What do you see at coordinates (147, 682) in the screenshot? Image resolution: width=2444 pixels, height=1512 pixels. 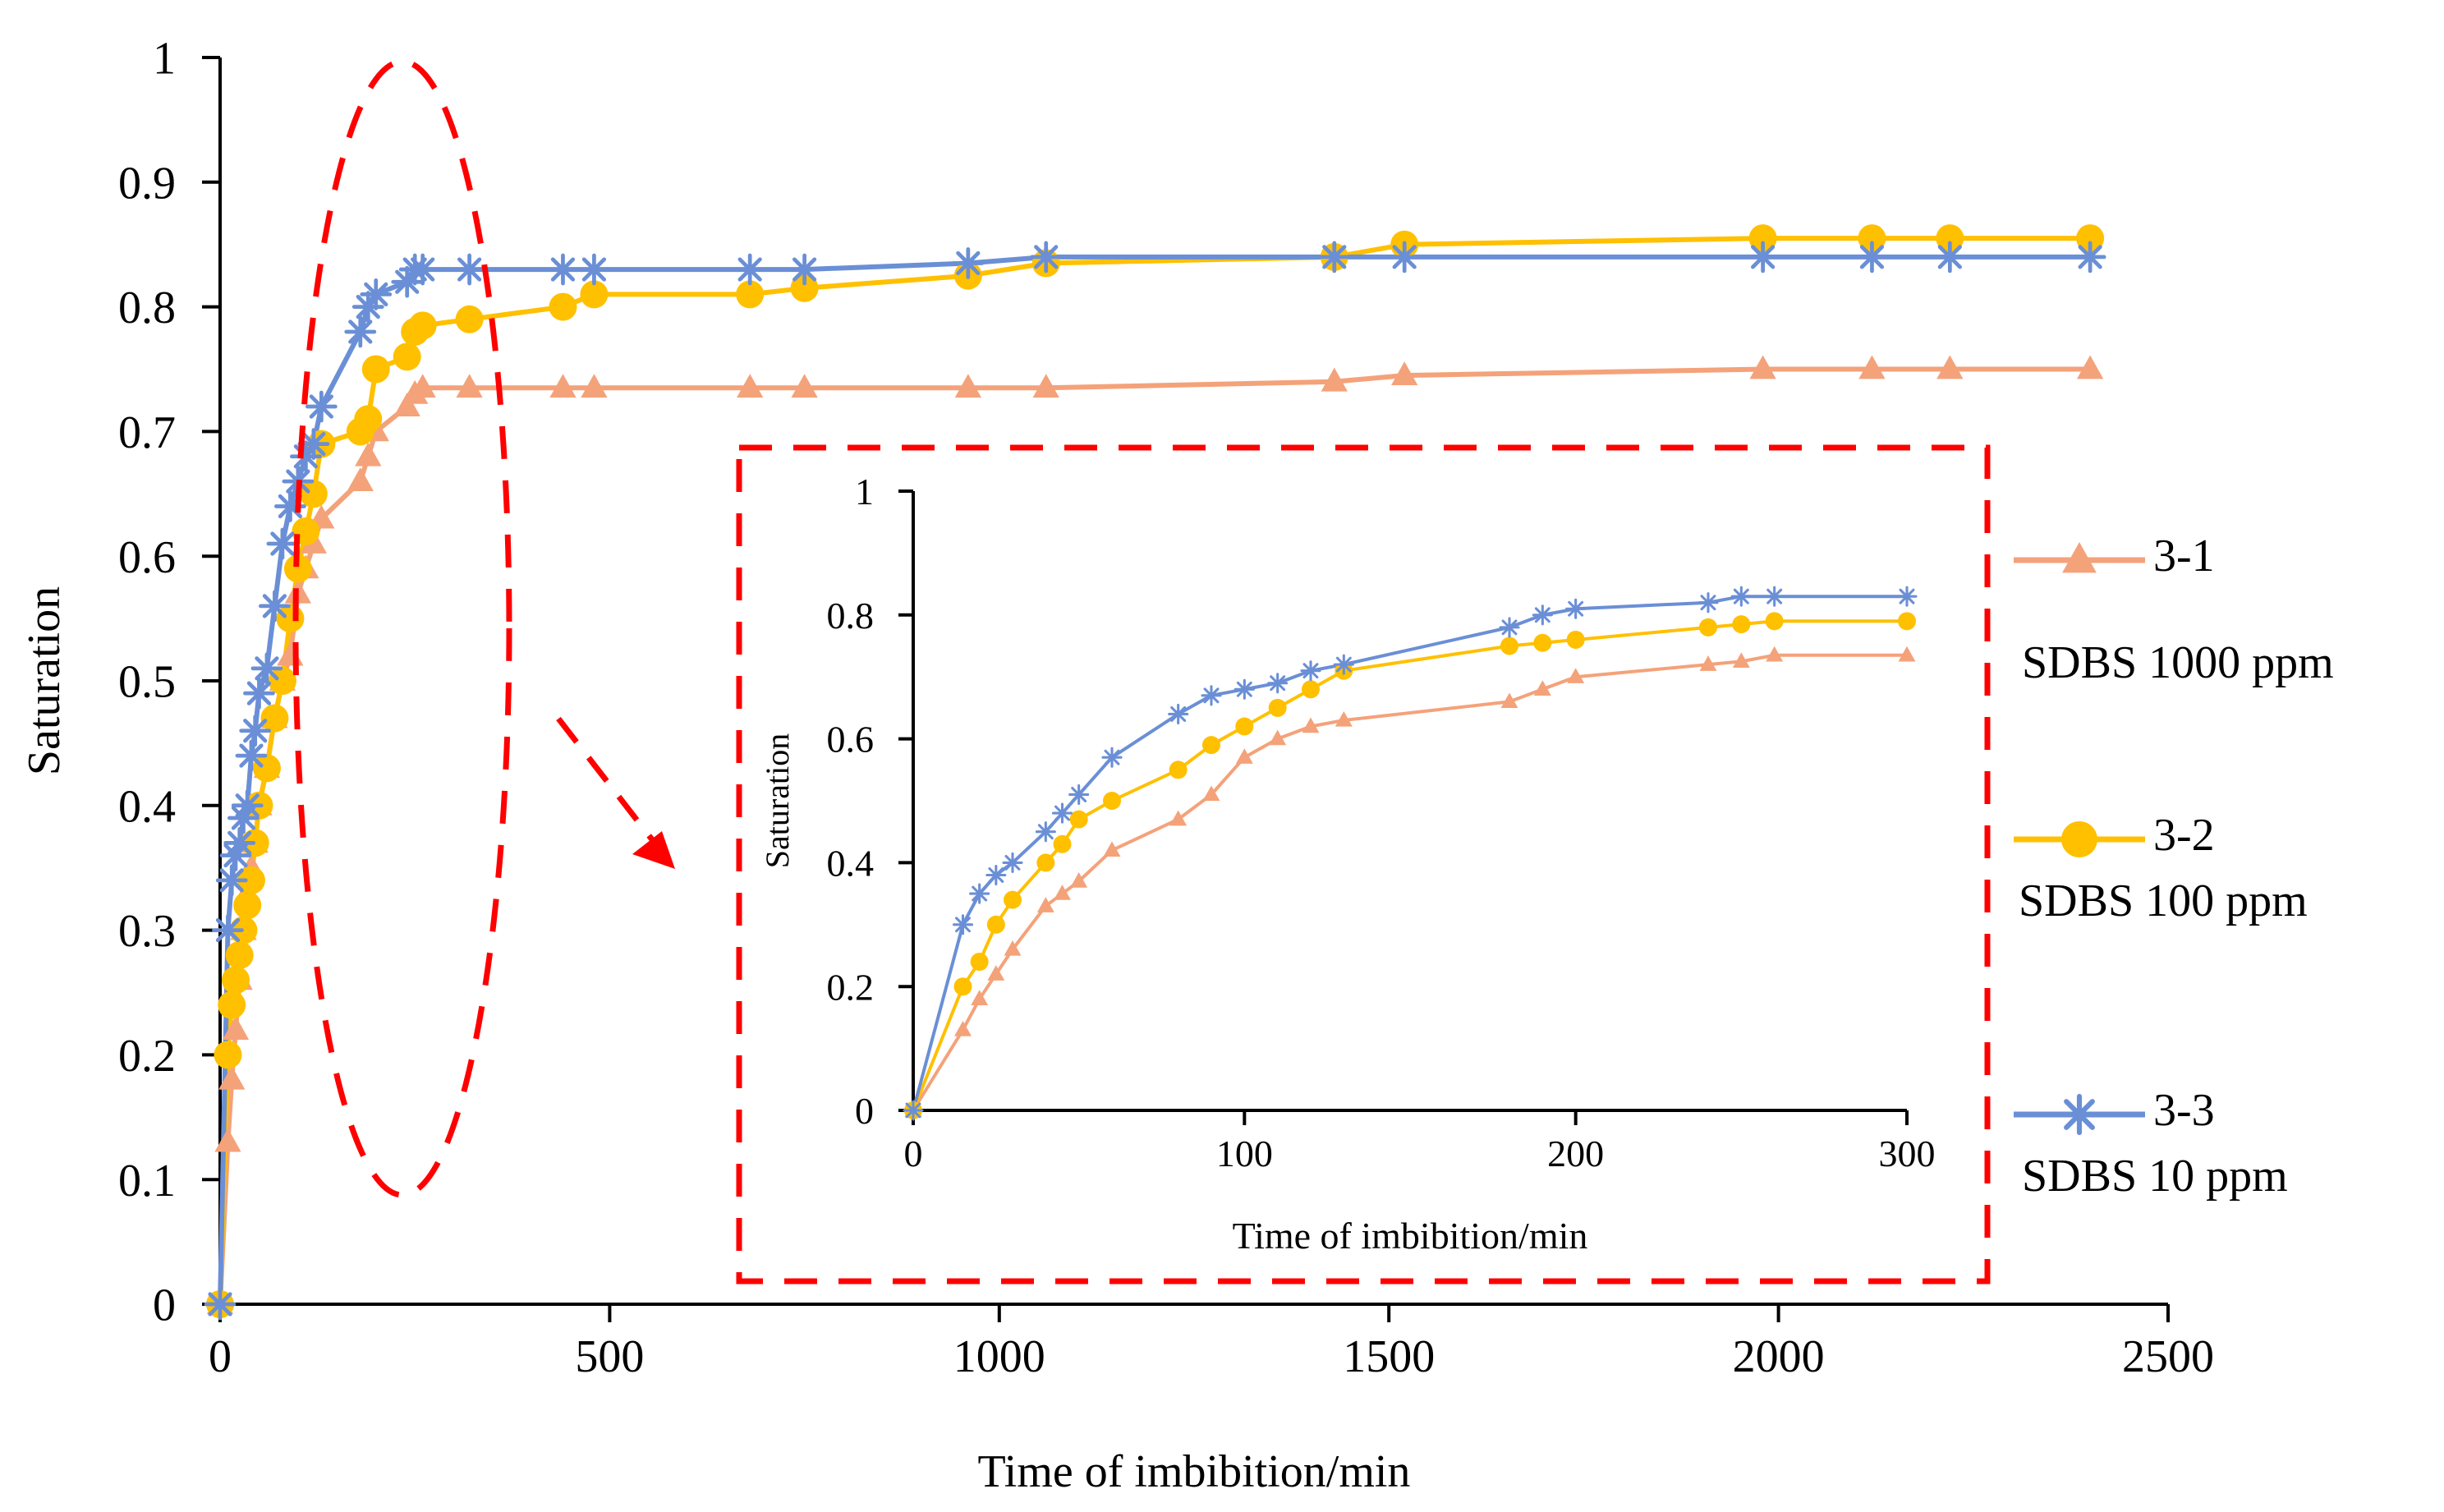 I see `main-y-tick-label: 0.5` at bounding box center [147, 682].